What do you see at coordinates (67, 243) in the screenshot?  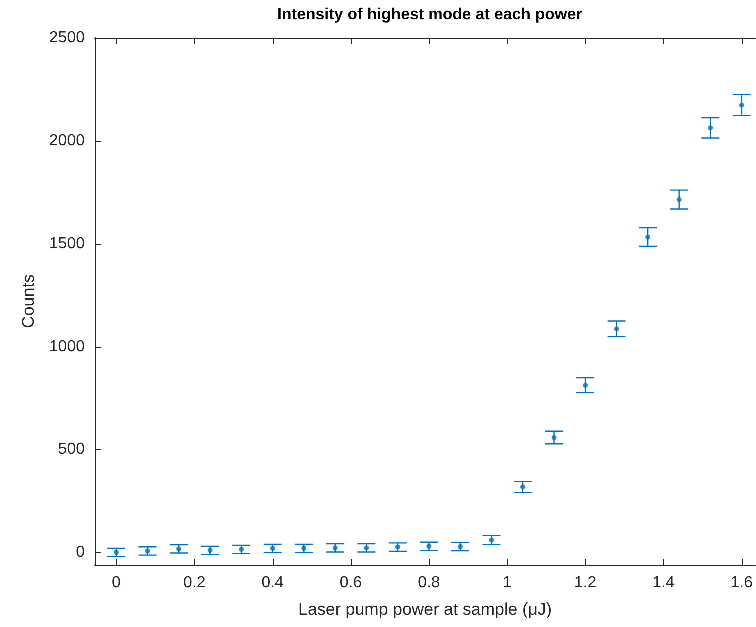 I see `y-tick-label: 1500` at bounding box center [67, 243].